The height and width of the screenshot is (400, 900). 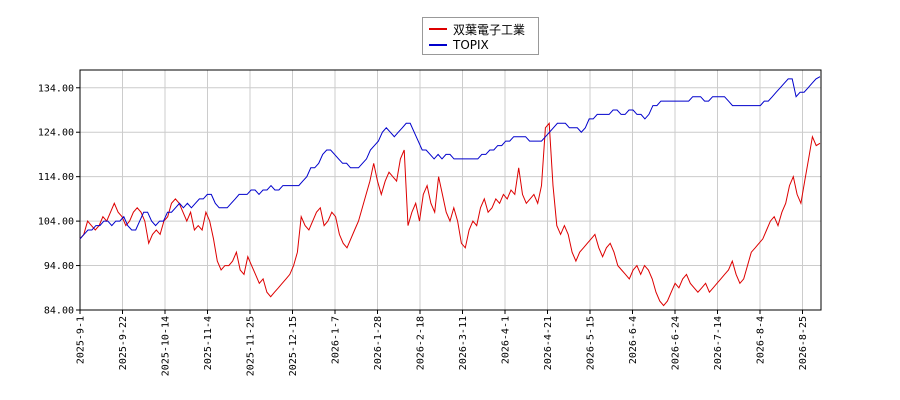 What do you see at coordinates (761, 340) in the screenshot?
I see `x-tick-label: 2026-8-4` at bounding box center [761, 340].